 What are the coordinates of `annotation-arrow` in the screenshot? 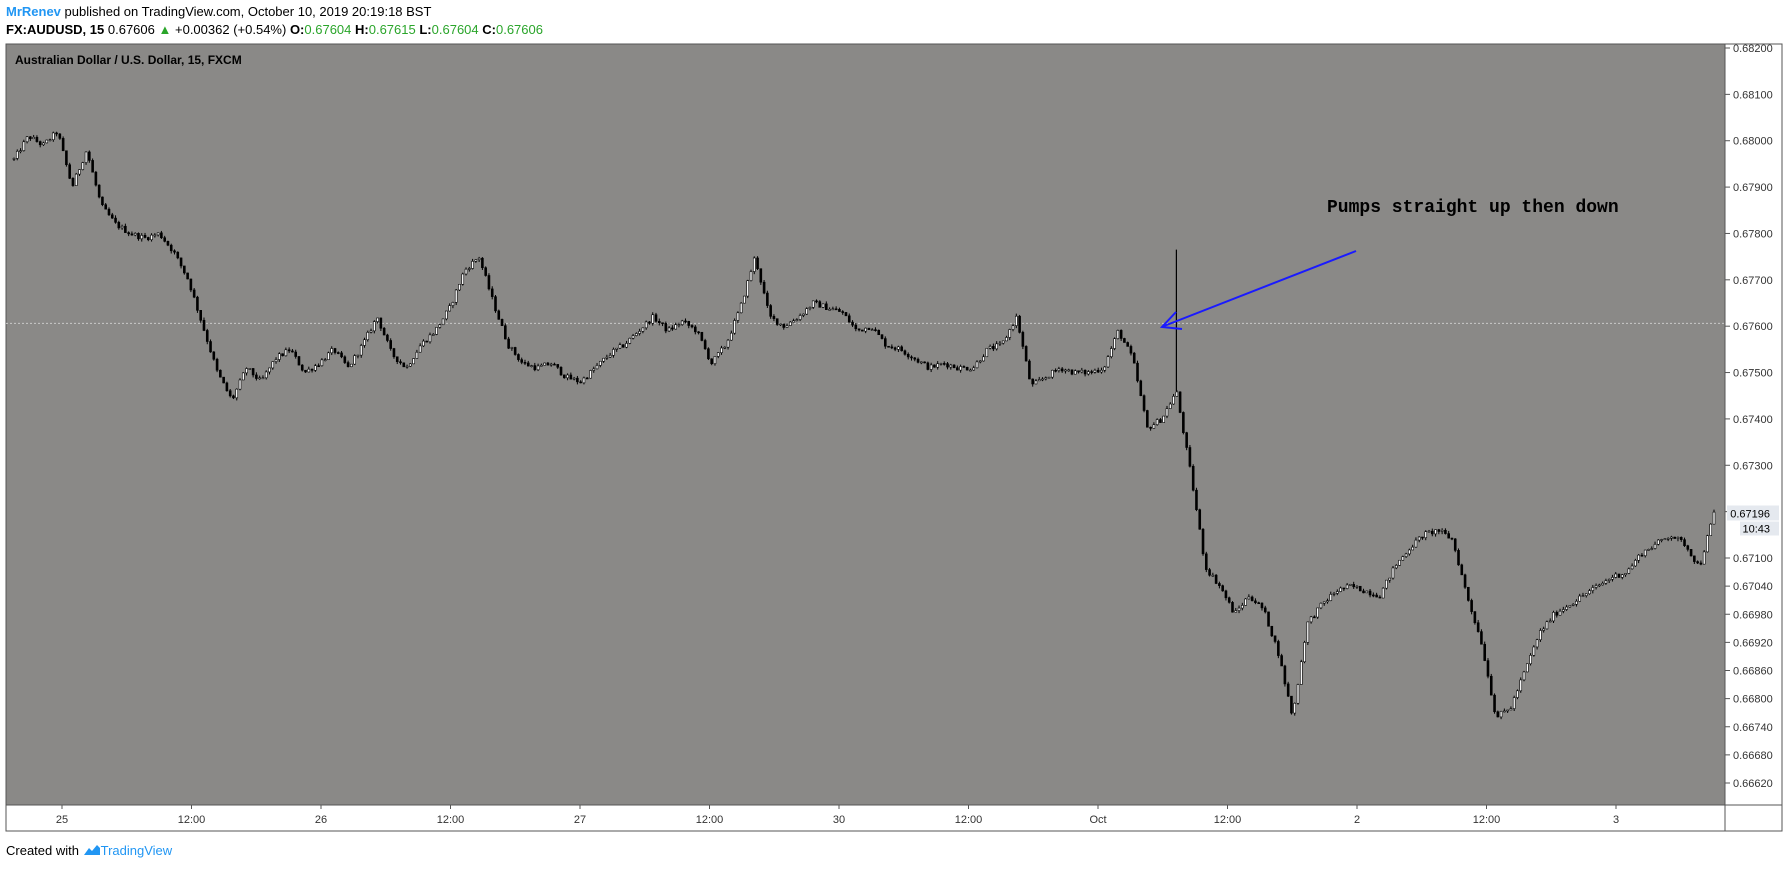 It's located at (1258, 290).